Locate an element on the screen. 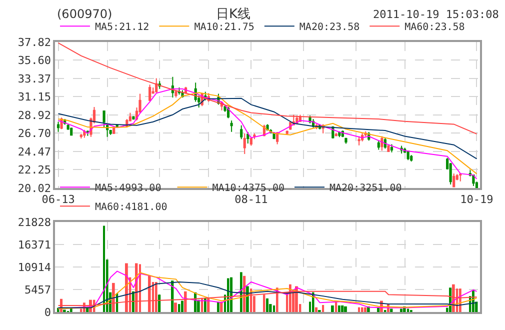 This screenshot has height=330, width=505. legend-label: MA5:4993.00 is located at coordinates (128, 188).